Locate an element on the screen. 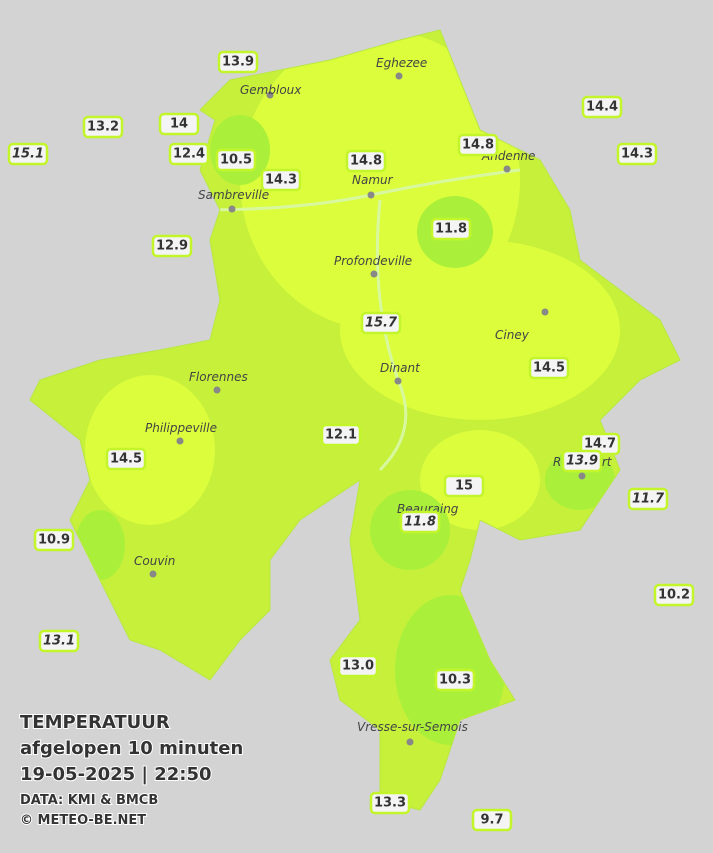 This screenshot has height=853, width=713. station-value: 14.4 is located at coordinates (602, 107).